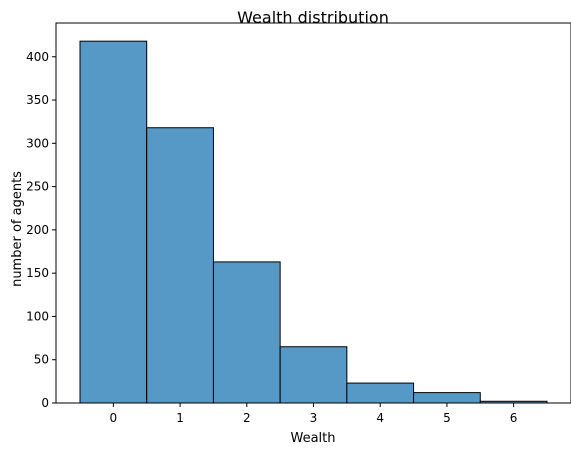  What do you see at coordinates (314, 418) in the screenshot?
I see `x-tick-label: 3` at bounding box center [314, 418].